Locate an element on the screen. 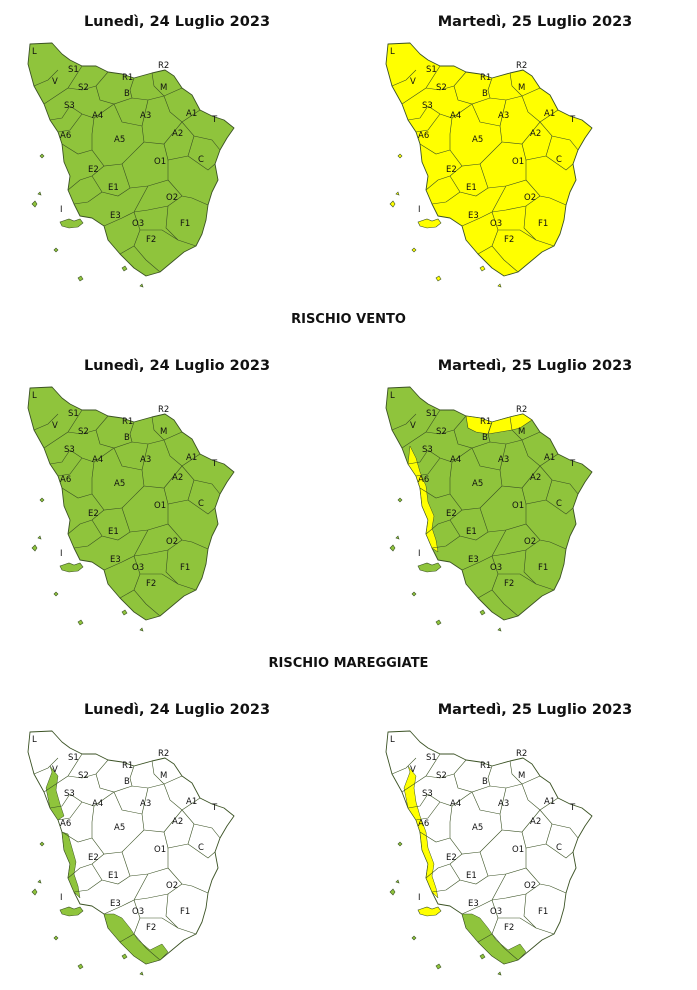  zone-label-a5: A5 is located at coordinates (119, 828).